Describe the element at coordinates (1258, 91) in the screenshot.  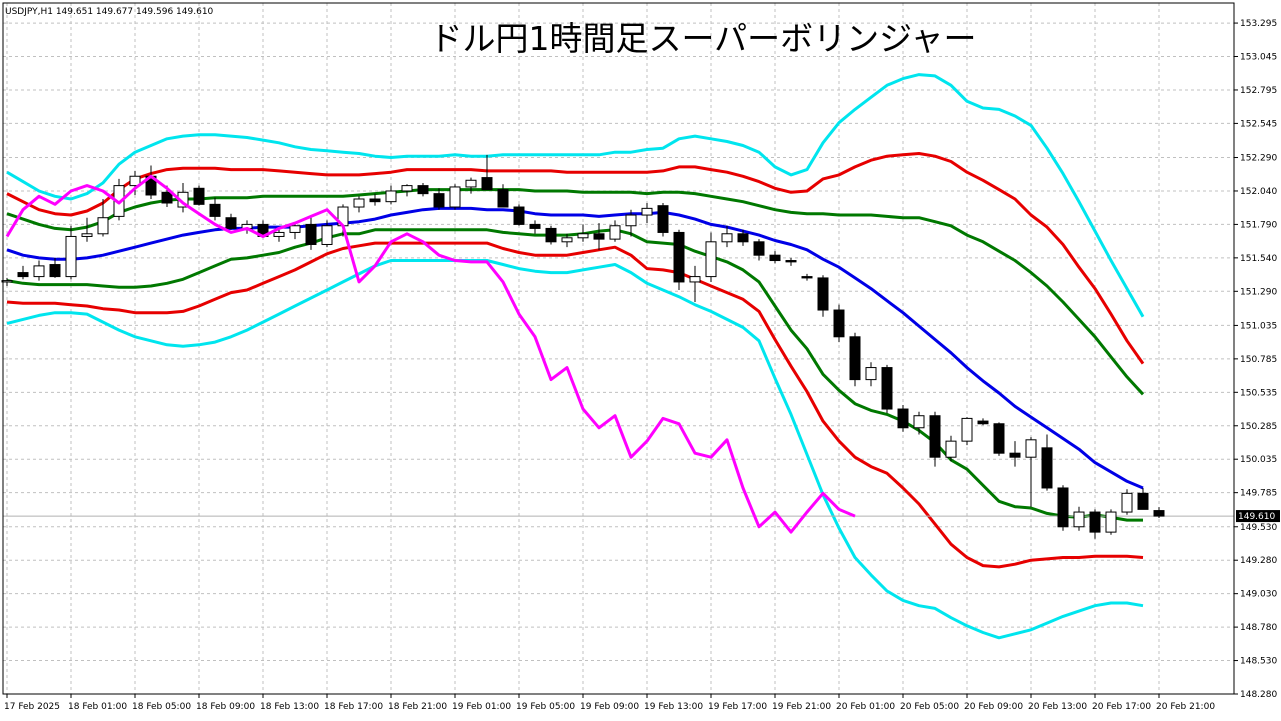
I see `price-tick-label: 152.795` at that location.